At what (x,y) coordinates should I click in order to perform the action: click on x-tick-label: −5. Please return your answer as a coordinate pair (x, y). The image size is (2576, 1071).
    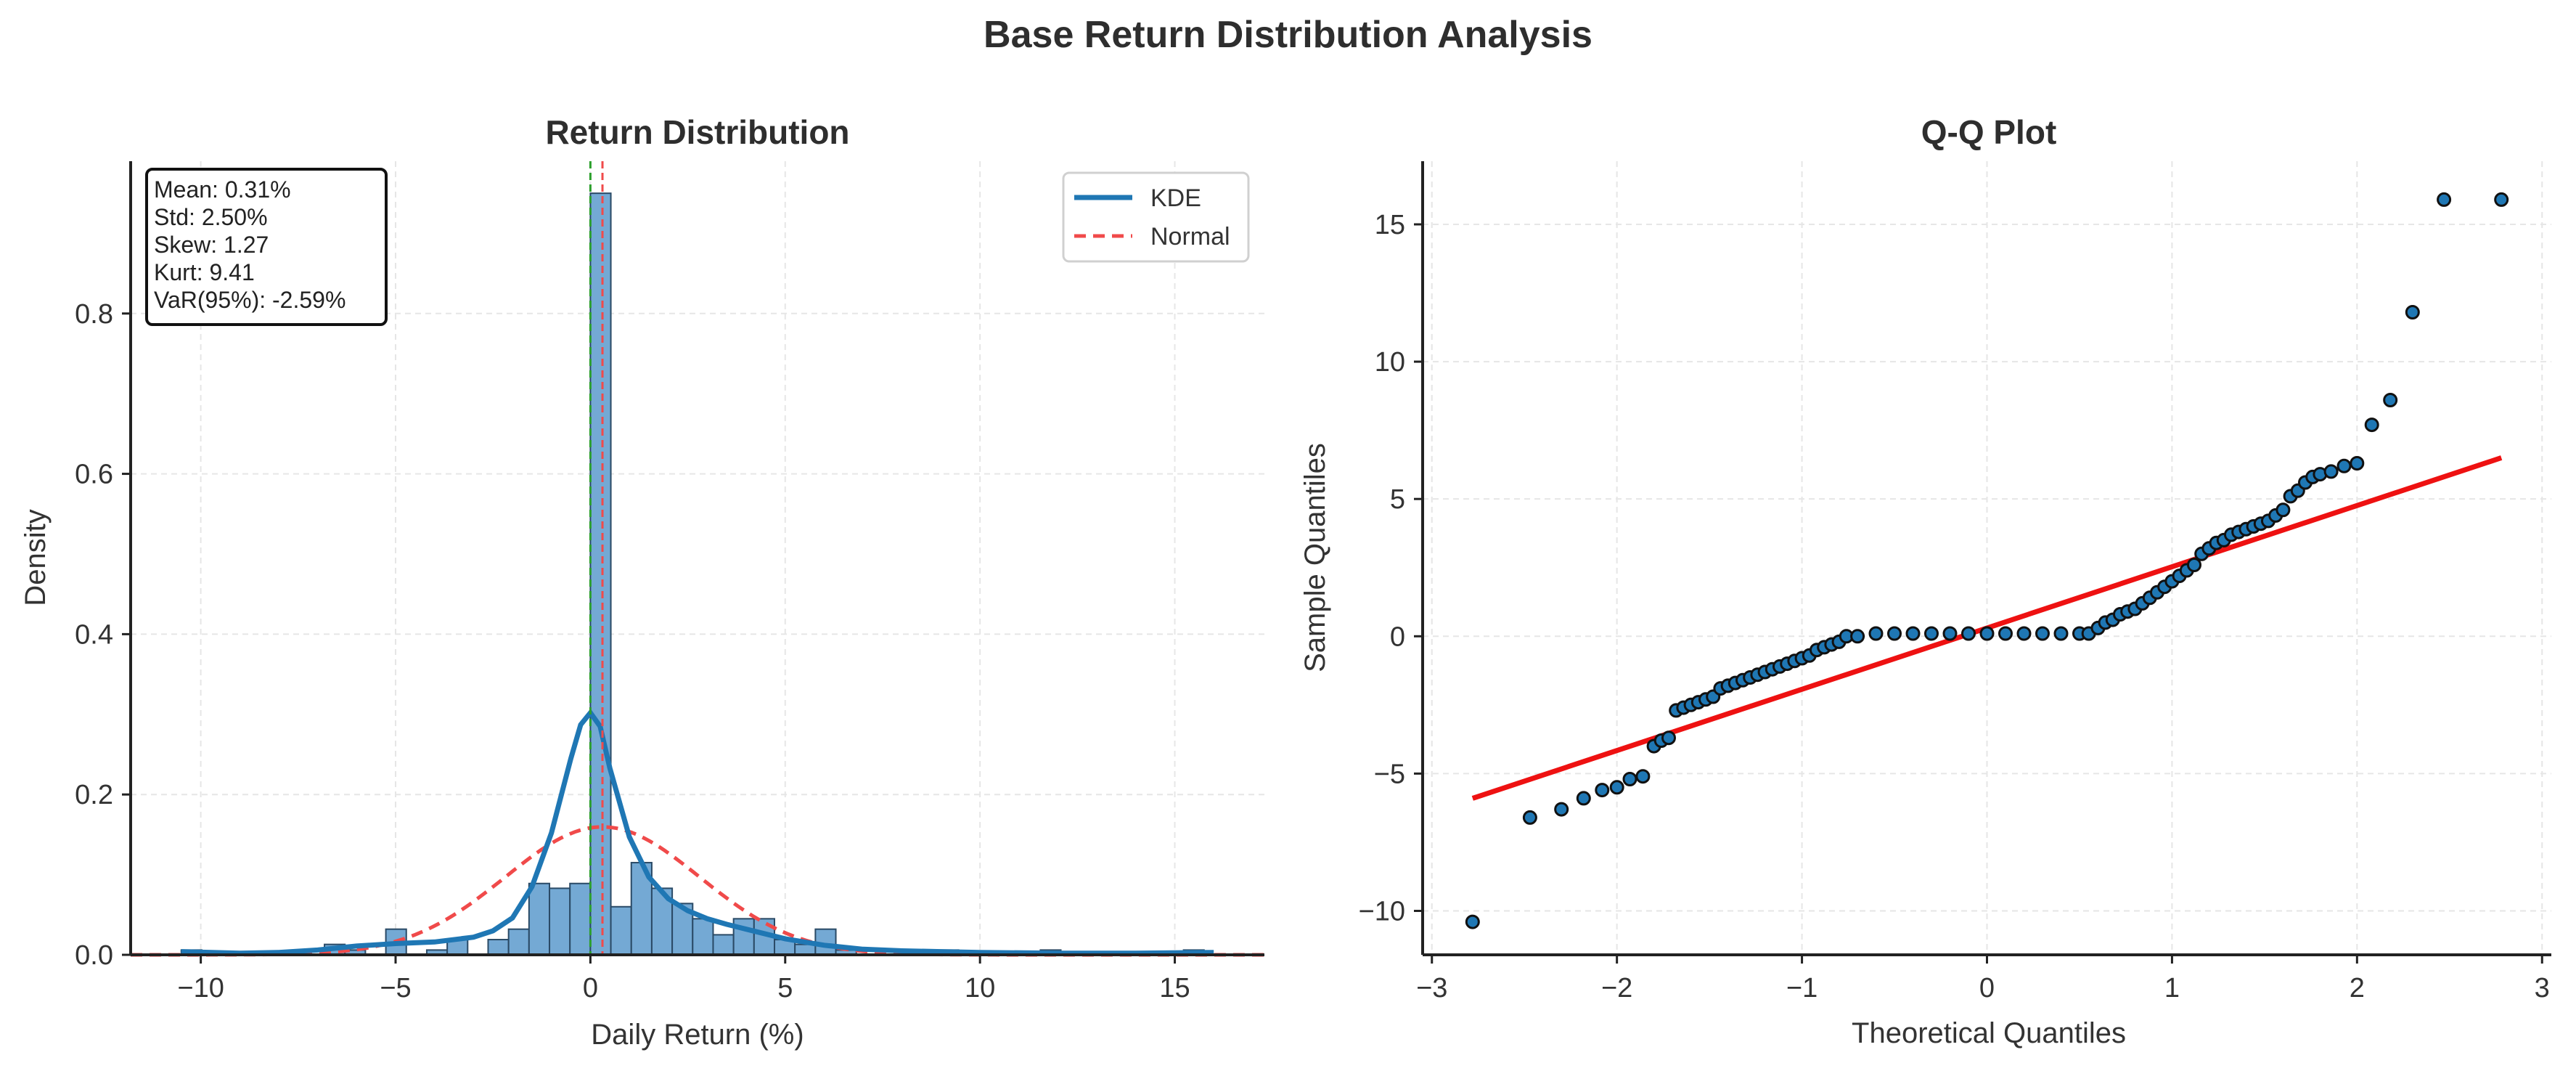
    Looking at the image, I should click on (396, 988).